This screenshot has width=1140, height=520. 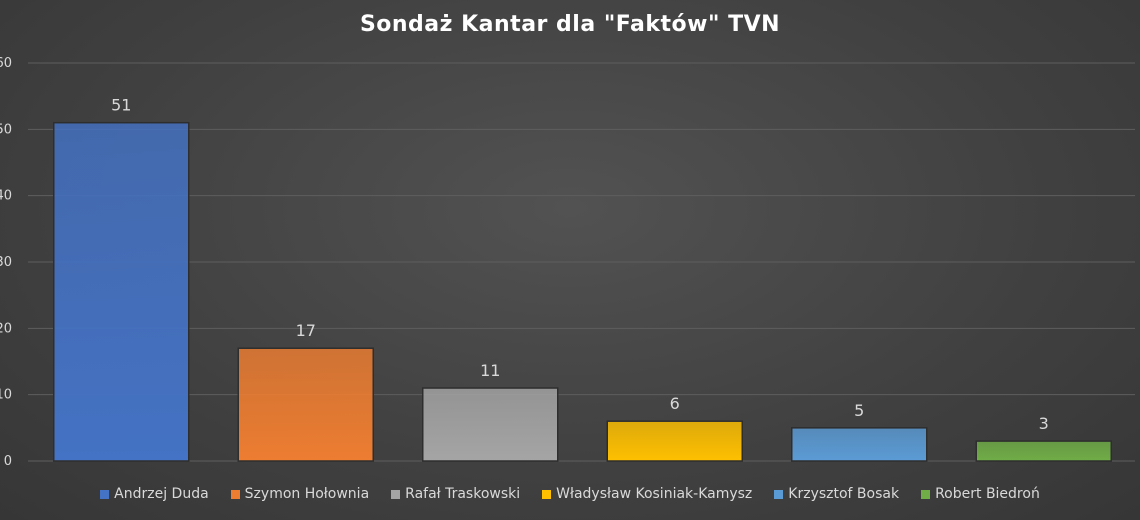 What do you see at coordinates (987, 494) in the screenshot?
I see `legend-label: Robert Biedroń` at bounding box center [987, 494].